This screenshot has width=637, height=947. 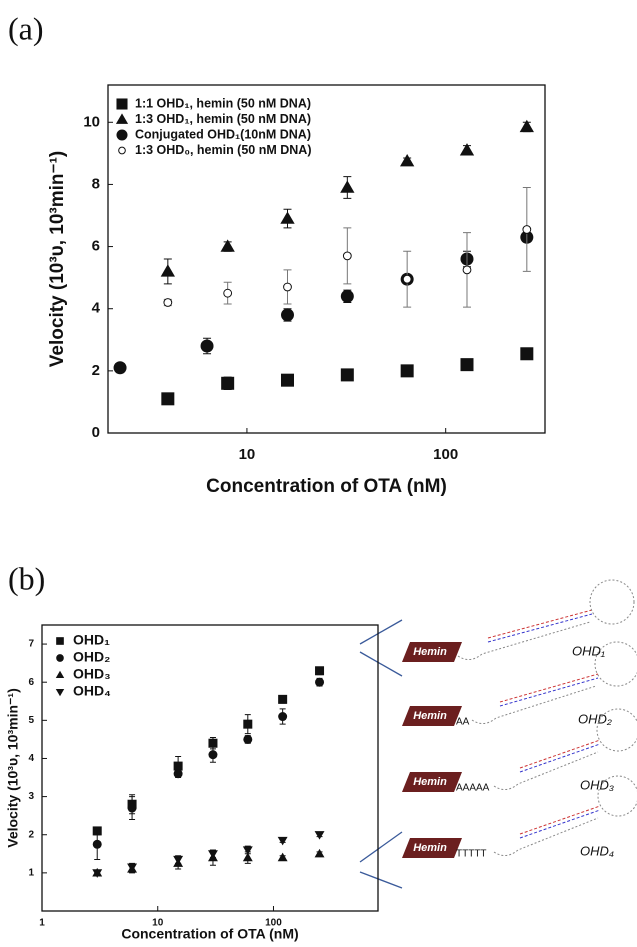 I want to click on panel-label: (b), so click(x=26, y=578).